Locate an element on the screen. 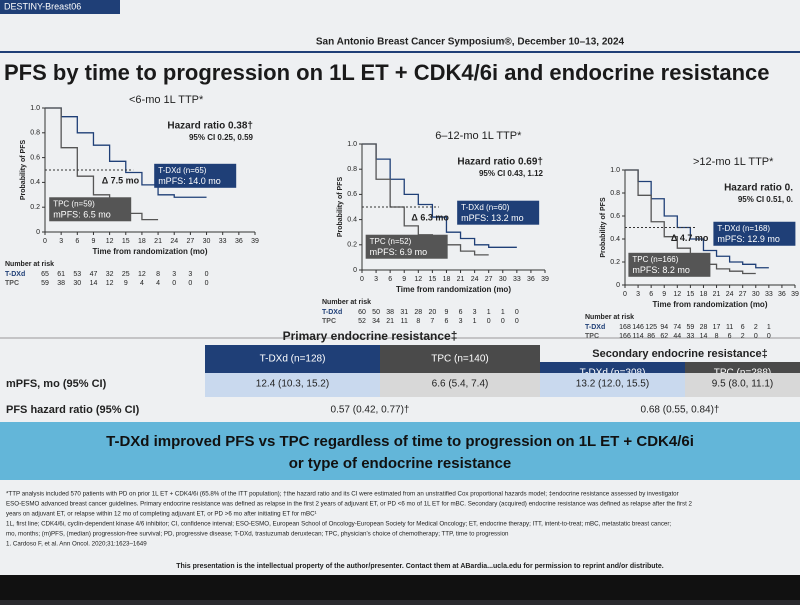  risk-value: 8 is located at coordinates (158, 274).